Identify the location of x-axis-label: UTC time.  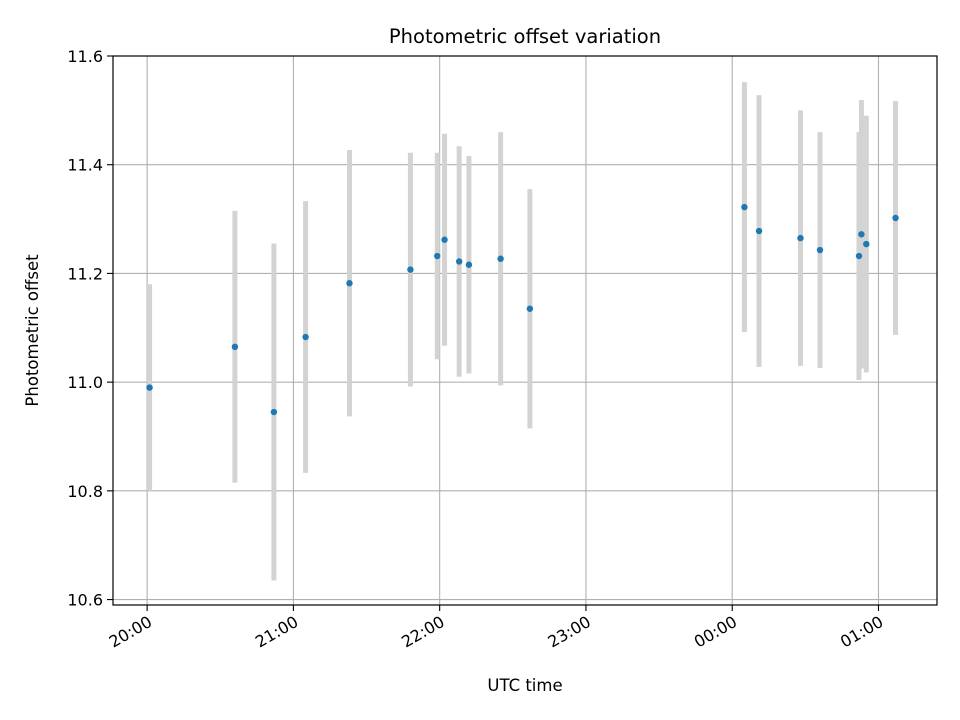
(524, 685).